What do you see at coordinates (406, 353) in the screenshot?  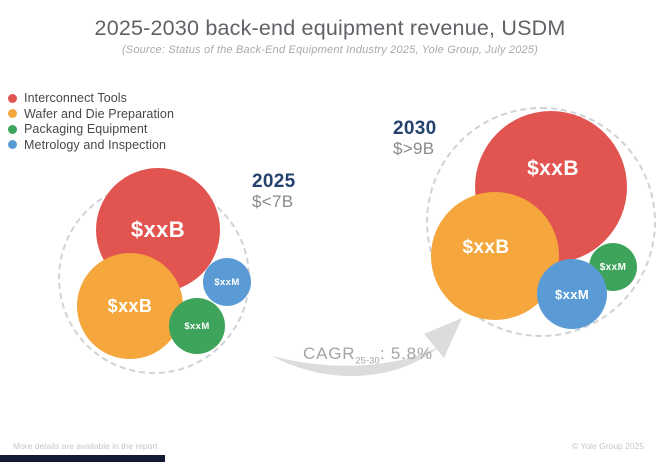 I see `cagr-value: : 5.8%` at bounding box center [406, 353].